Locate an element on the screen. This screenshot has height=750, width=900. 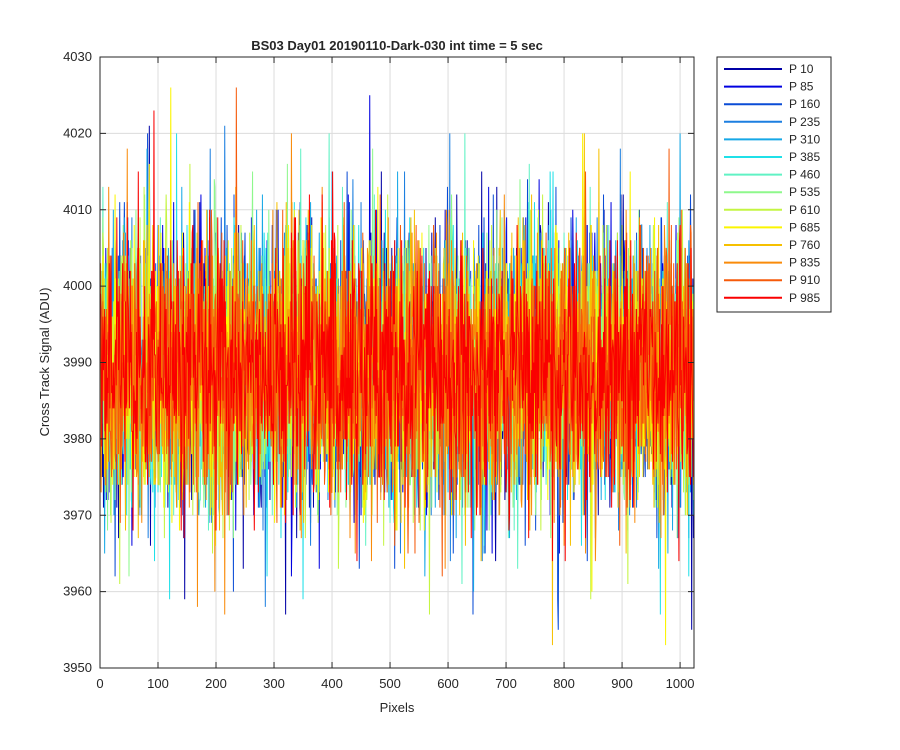
y-tick-label: 4030 is located at coordinates (77, 56).